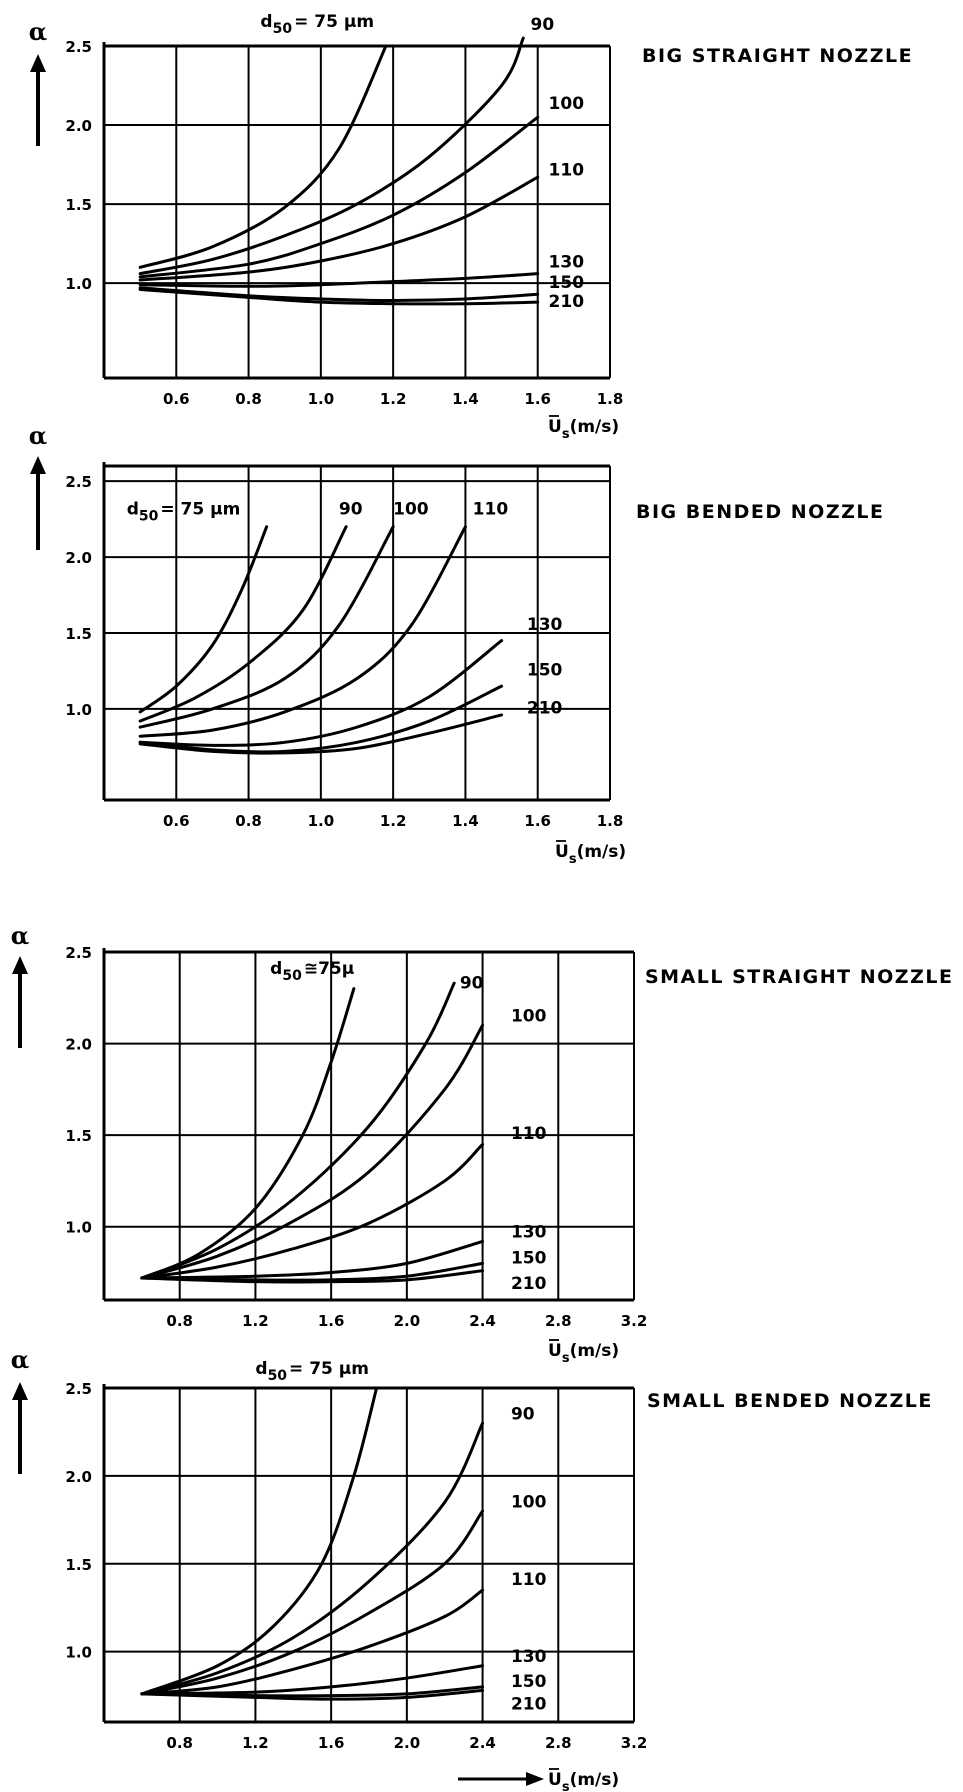  Describe the element at coordinates (321, 399) in the screenshot. I see `x-tick-label-1-0: 1.0` at that location.